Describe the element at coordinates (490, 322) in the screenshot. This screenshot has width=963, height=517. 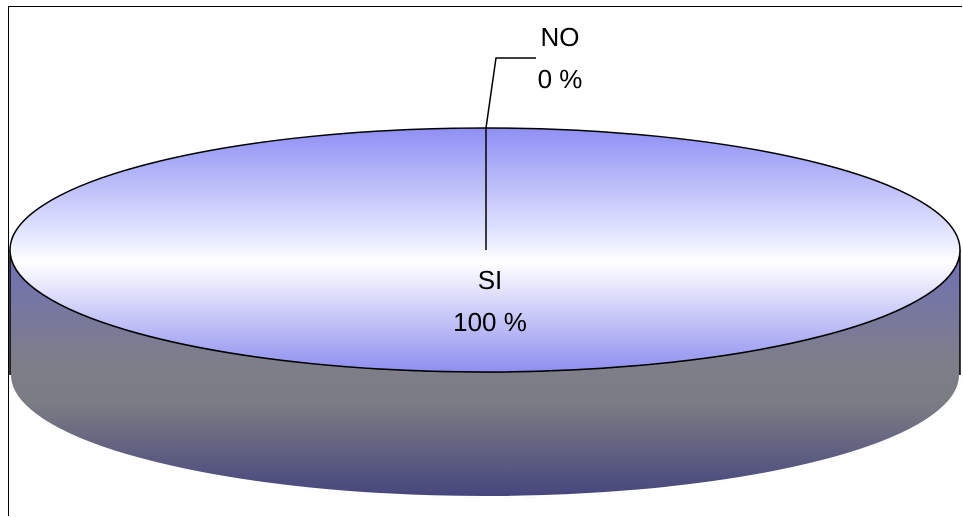
I see `data-label-si-value: 100 %` at that location.